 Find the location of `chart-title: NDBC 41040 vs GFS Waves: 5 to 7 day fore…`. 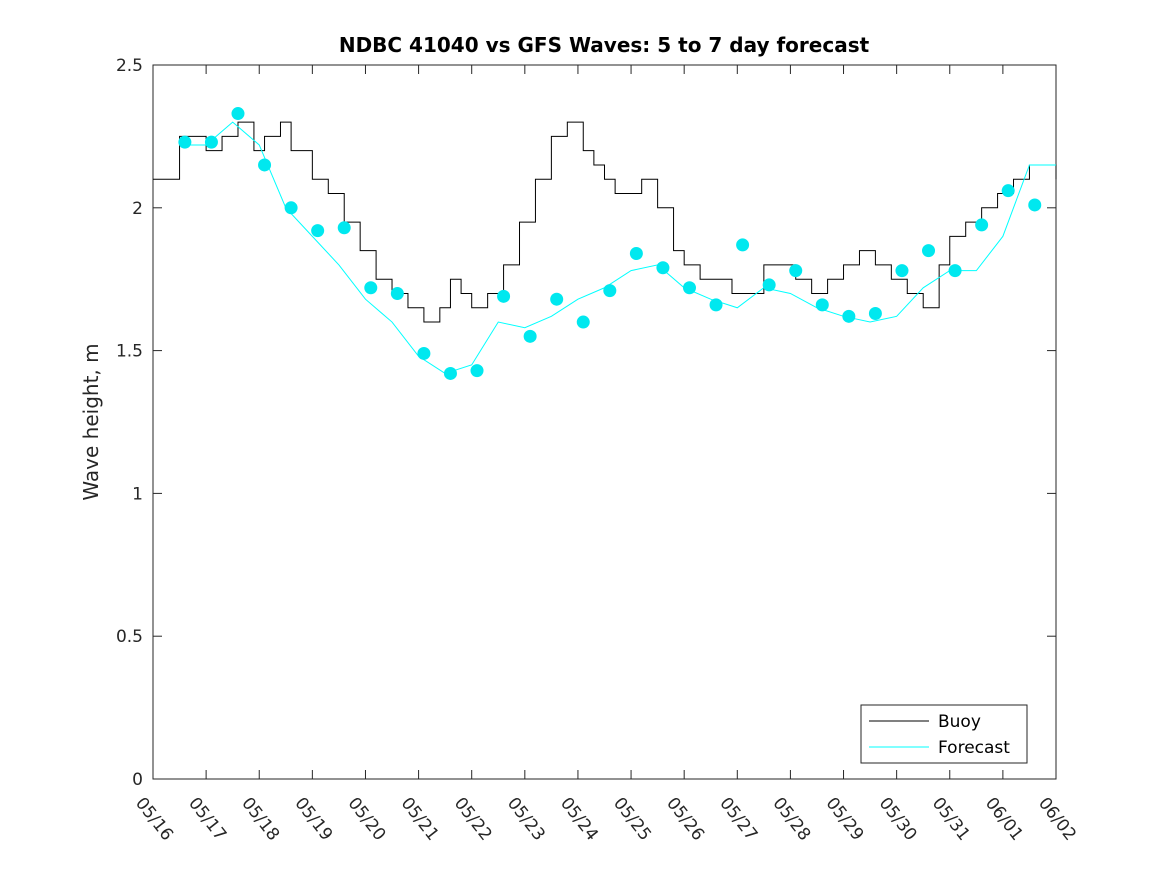

chart-title: NDBC 41040 vs GFS Waves: 5 to 7 day fore… is located at coordinates (604, 45).